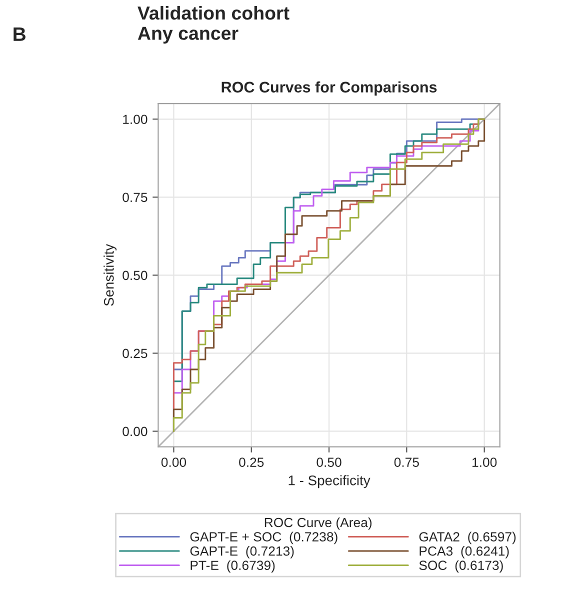 This screenshot has width=561, height=595. What do you see at coordinates (110, 275) in the screenshot?
I see `y-axis-title: Sensitivity` at bounding box center [110, 275].